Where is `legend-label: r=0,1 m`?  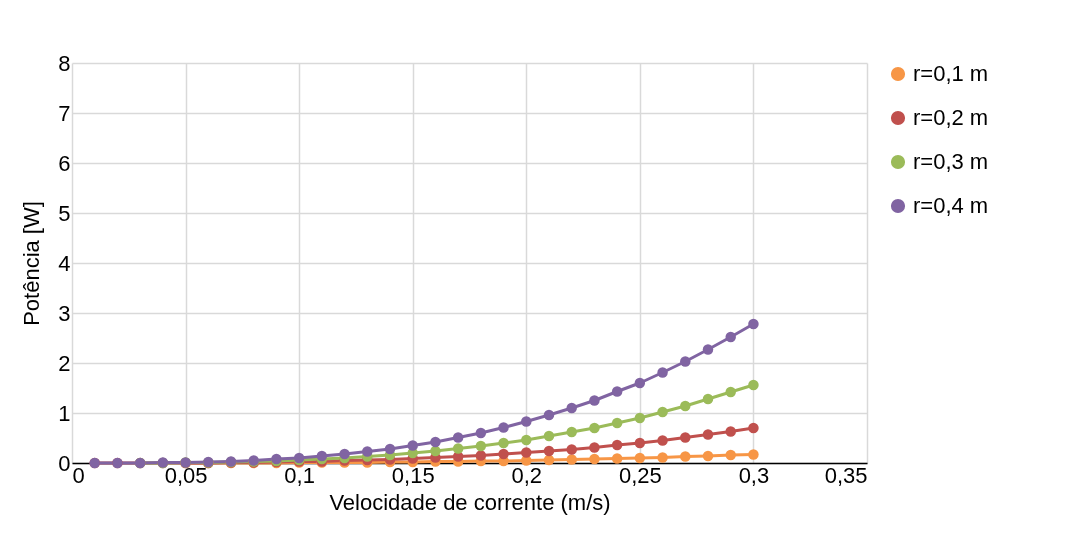 legend-label: r=0,1 m is located at coordinates (951, 73).